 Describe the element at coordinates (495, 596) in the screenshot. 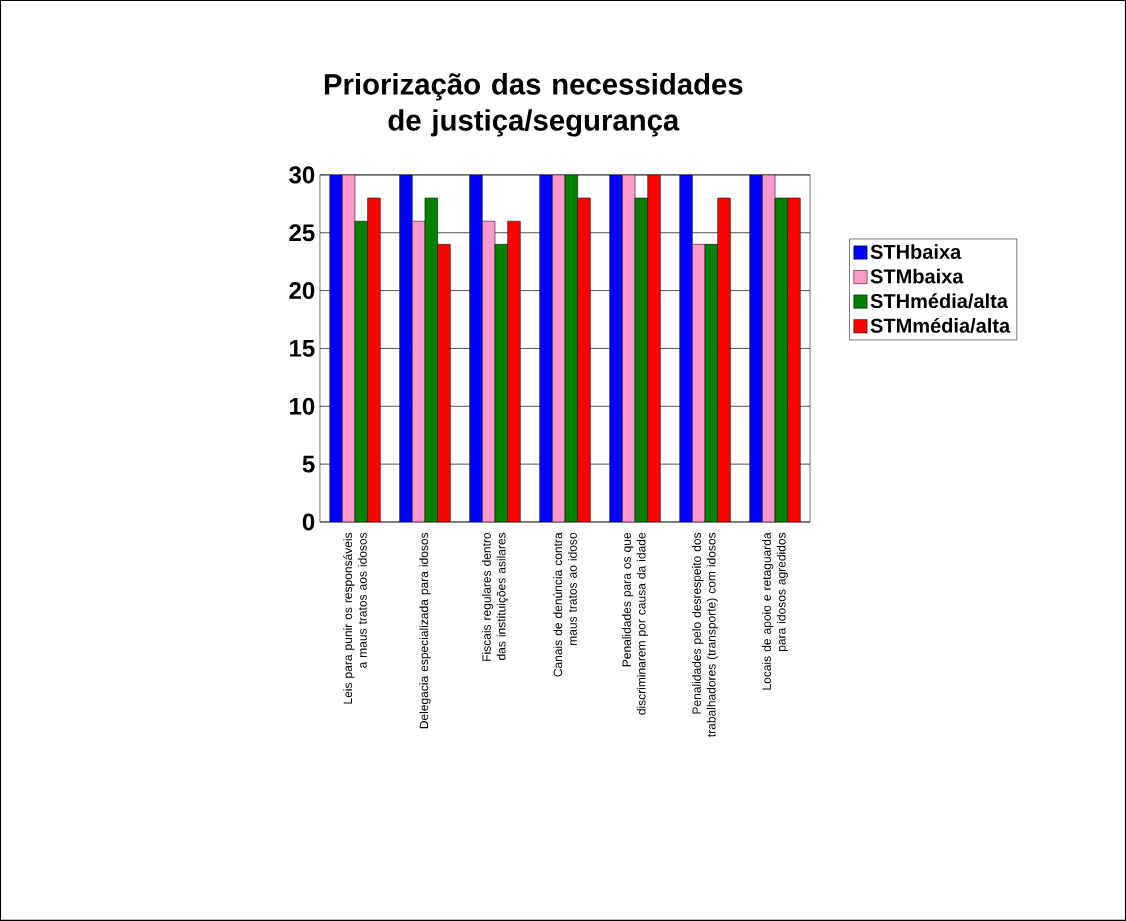

I see `x-tick-label: Fiscais regulares dentro das instituições asilares` at that location.